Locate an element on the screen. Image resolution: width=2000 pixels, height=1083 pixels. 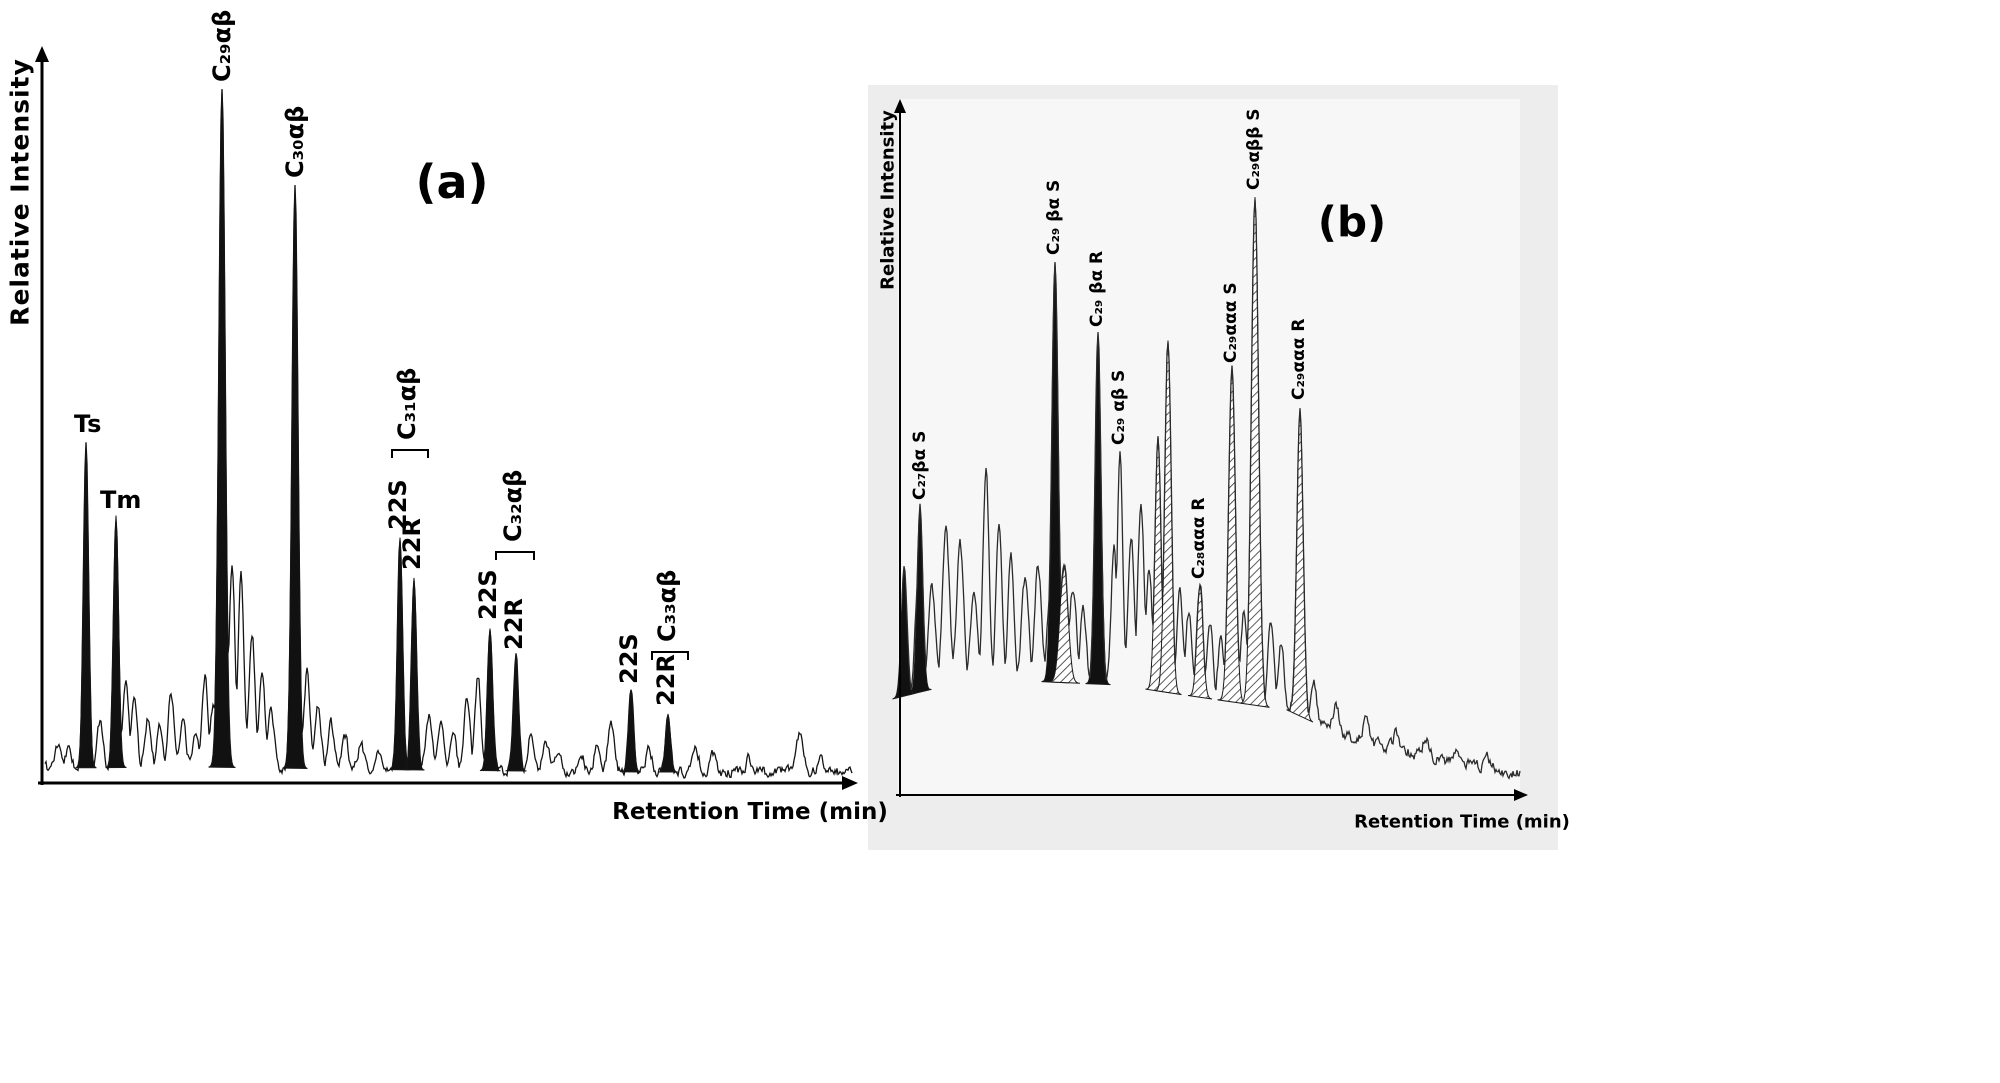
peak-label: Ts is located at coordinates (87, 424).